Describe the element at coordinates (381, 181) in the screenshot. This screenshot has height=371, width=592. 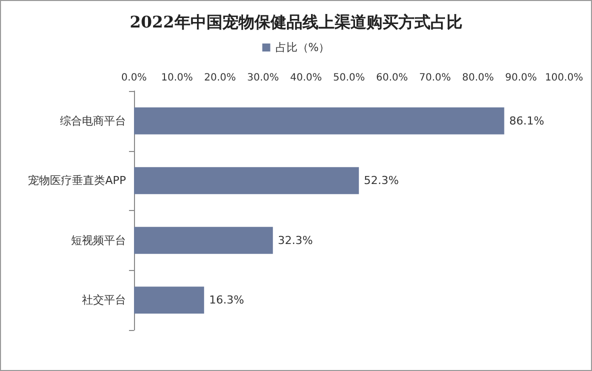
I see `data-label: 52.3%` at that location.